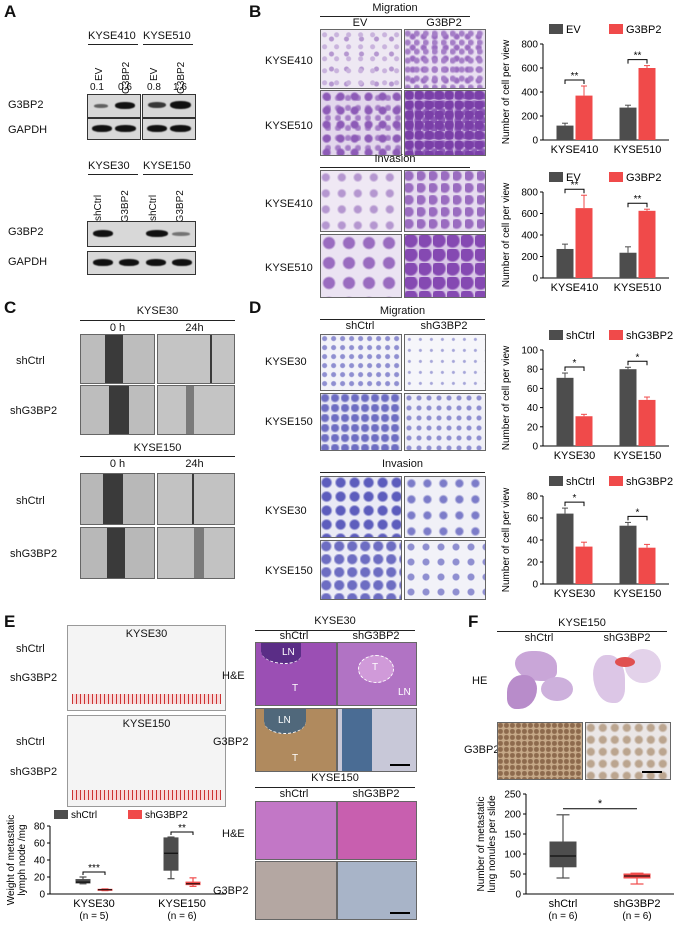  What do you see at coordinates (146, 668) in the screenshot?
I see `lymph-node-photo: KYSE30` at bounding box center [146, 668].